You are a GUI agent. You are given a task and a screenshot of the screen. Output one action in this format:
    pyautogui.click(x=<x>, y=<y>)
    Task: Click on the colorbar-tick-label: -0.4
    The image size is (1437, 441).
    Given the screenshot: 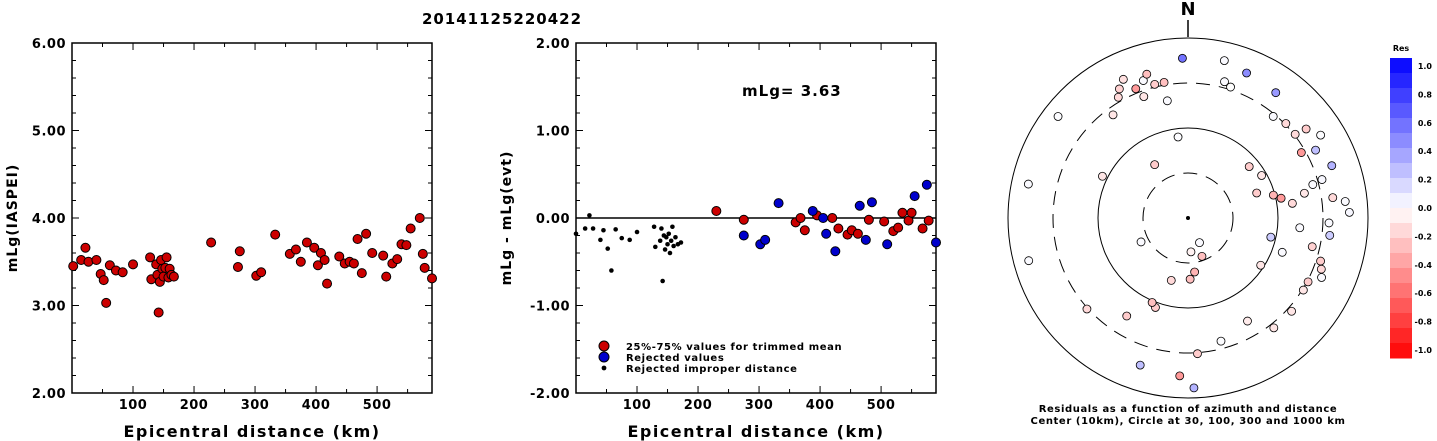 What is the action you would take?
    pyautogui.click(x=1424, y=265)
    